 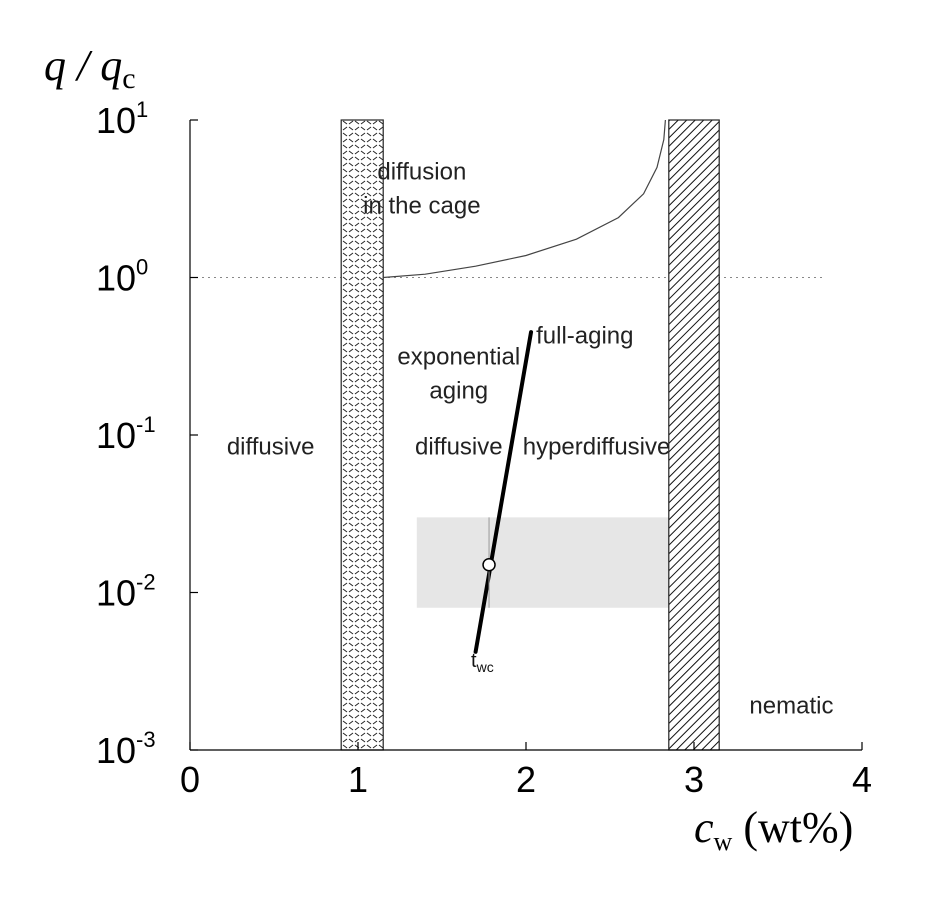 I want to click on y-tick-label-4: 10¹, so click(x=122, y=119).